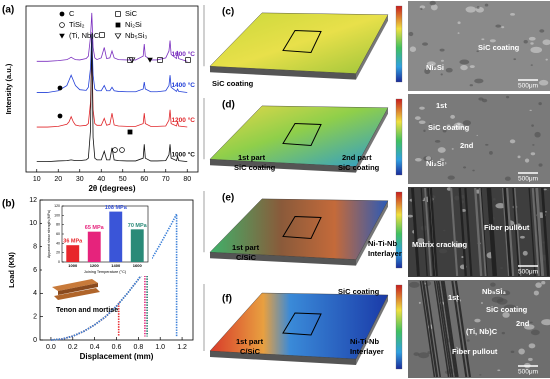 Image resolution: width=550 pixels, height=379 pixels. What do you see at coordinates (441, 105) in the screenshot?
I see `sem-label: 1st` at bounding box center [441, 105].